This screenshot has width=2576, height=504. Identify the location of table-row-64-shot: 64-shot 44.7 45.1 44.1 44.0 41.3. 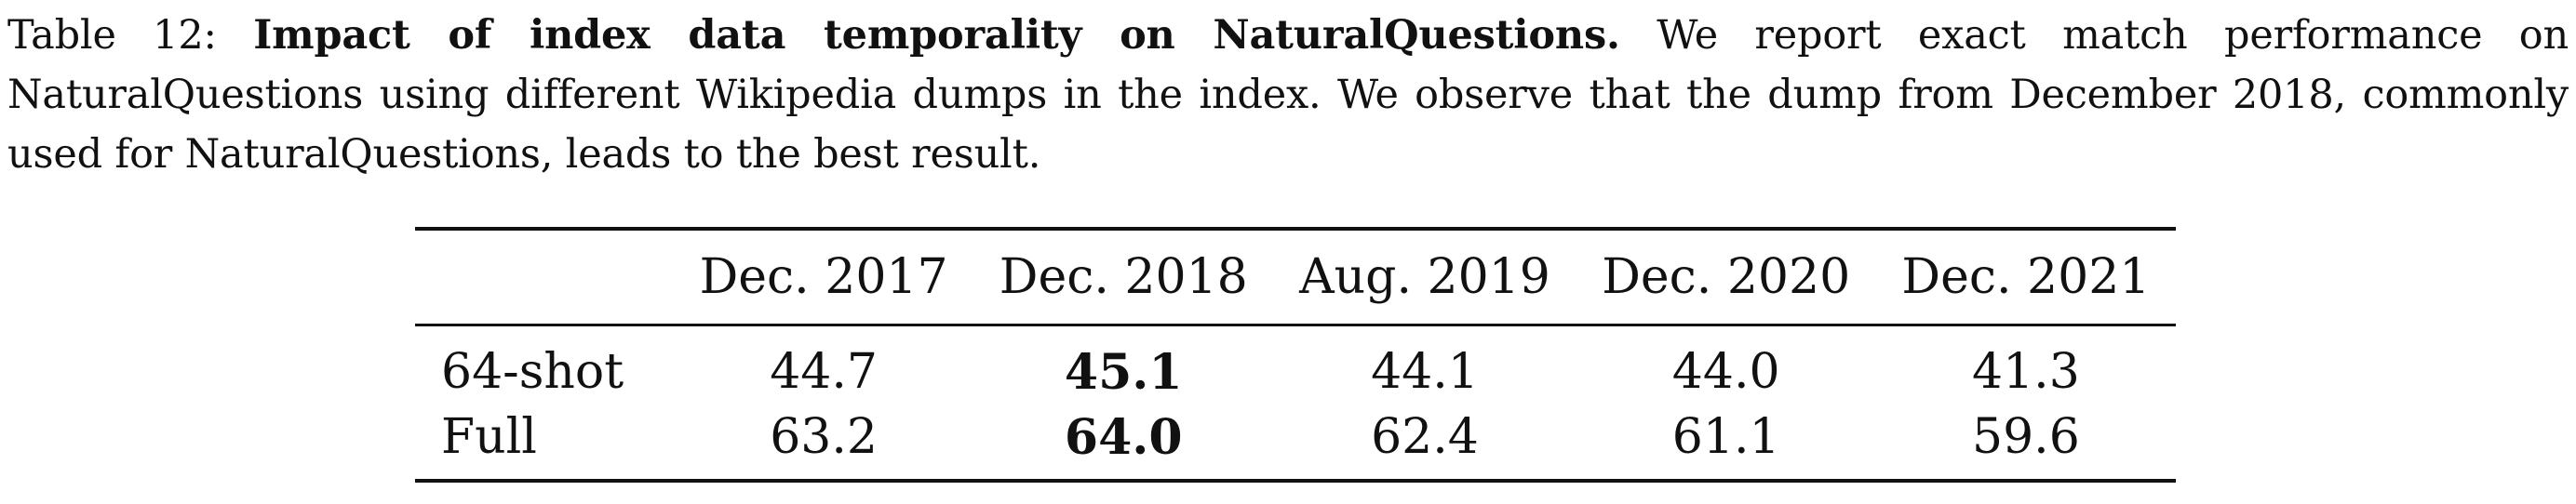
(1295, 365).